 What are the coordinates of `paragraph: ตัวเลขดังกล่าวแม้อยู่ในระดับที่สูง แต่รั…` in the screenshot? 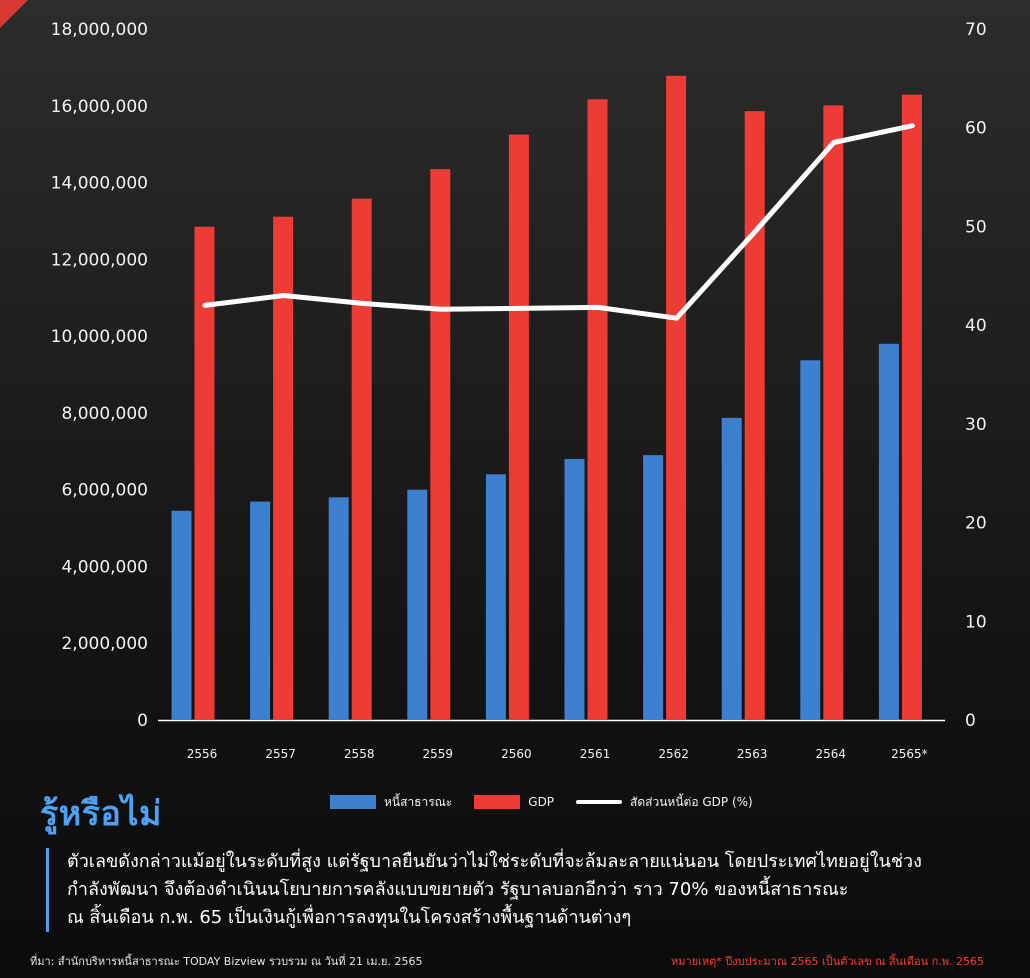 It's located at (526, 890).